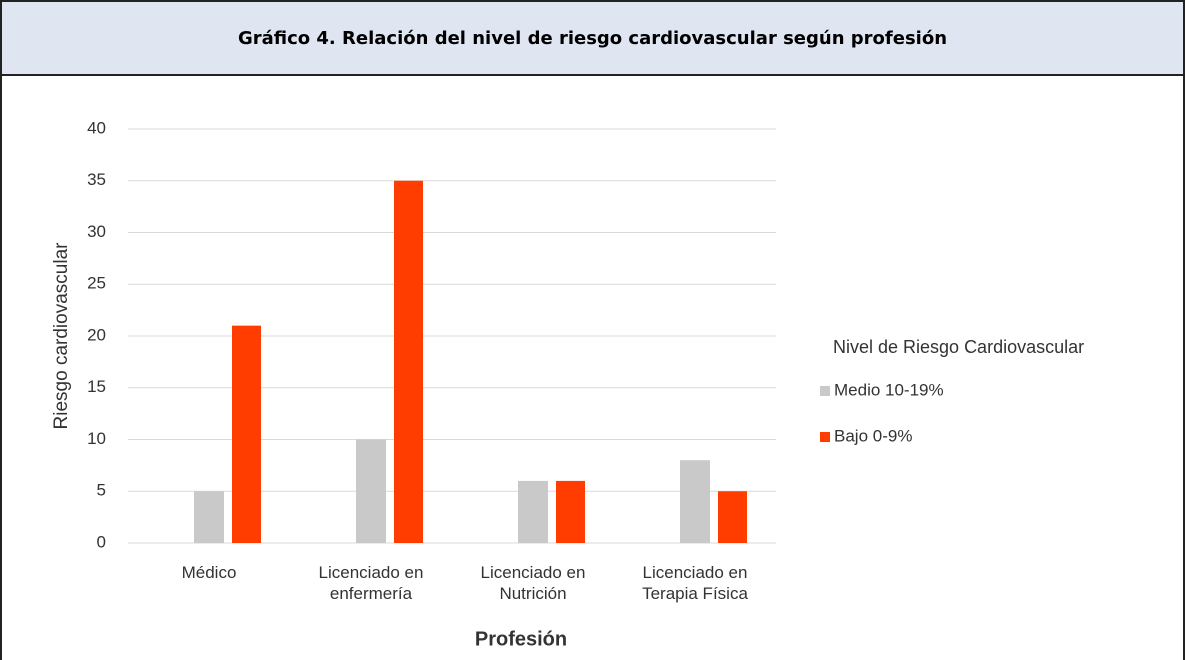 This screenshot has width=1185, height=660. I want to click on x-tick-label: Médico, so click(209, 572).